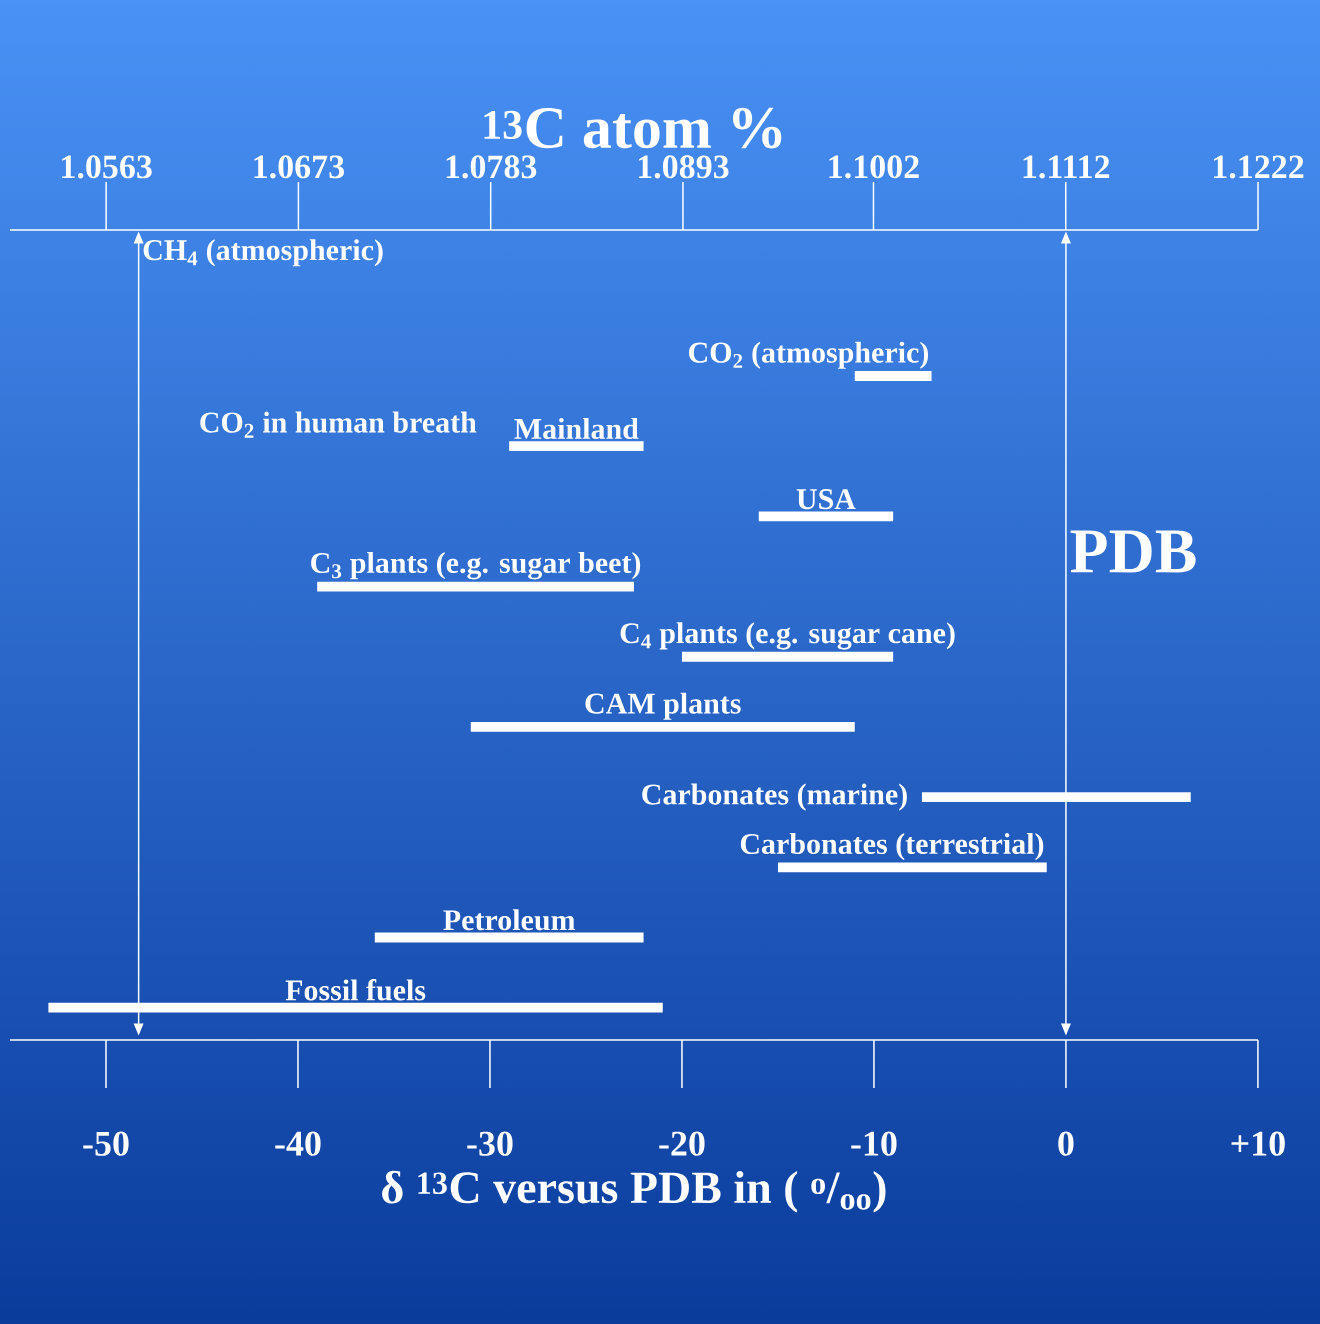 The image size is (1320, 1324). Describe the element at coordinates (476, 566) in the screenshot. I see `y-tick-label: C$_{3}$ plants (e.g. sugar beet)` at that location.